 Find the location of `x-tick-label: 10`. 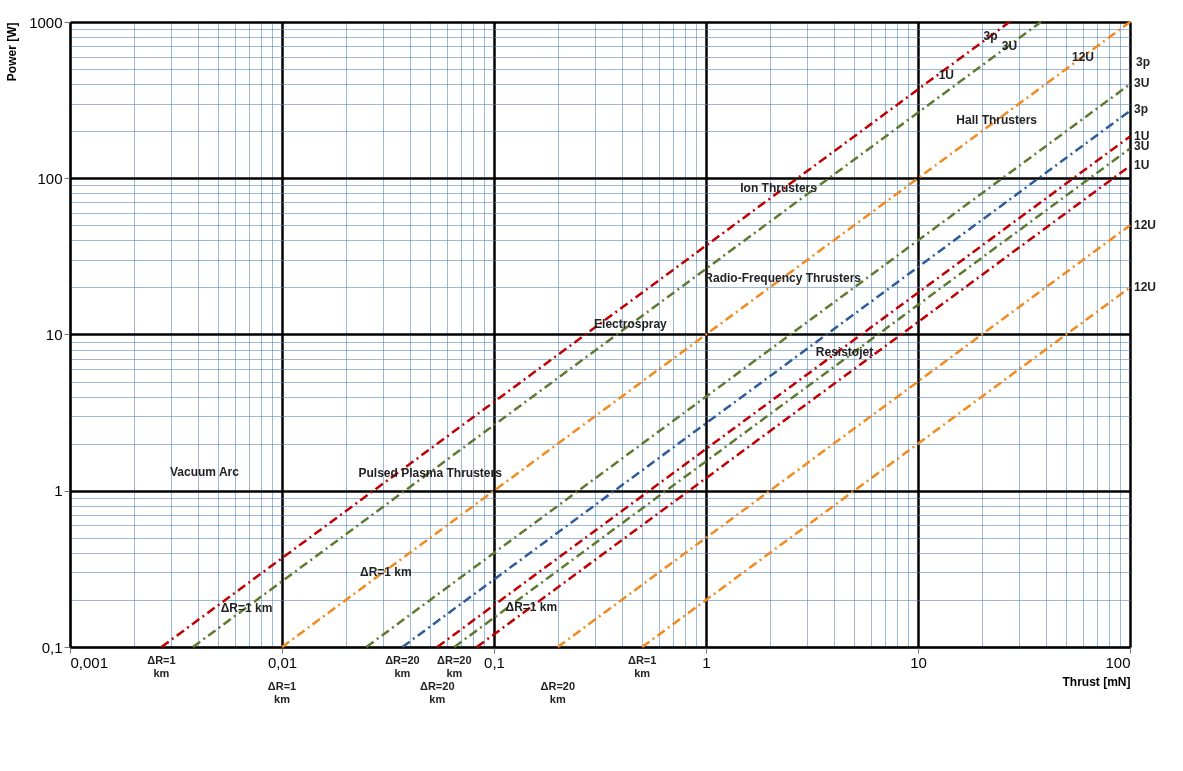

x-tick-label: 10 is located at coordinates (918, 662).